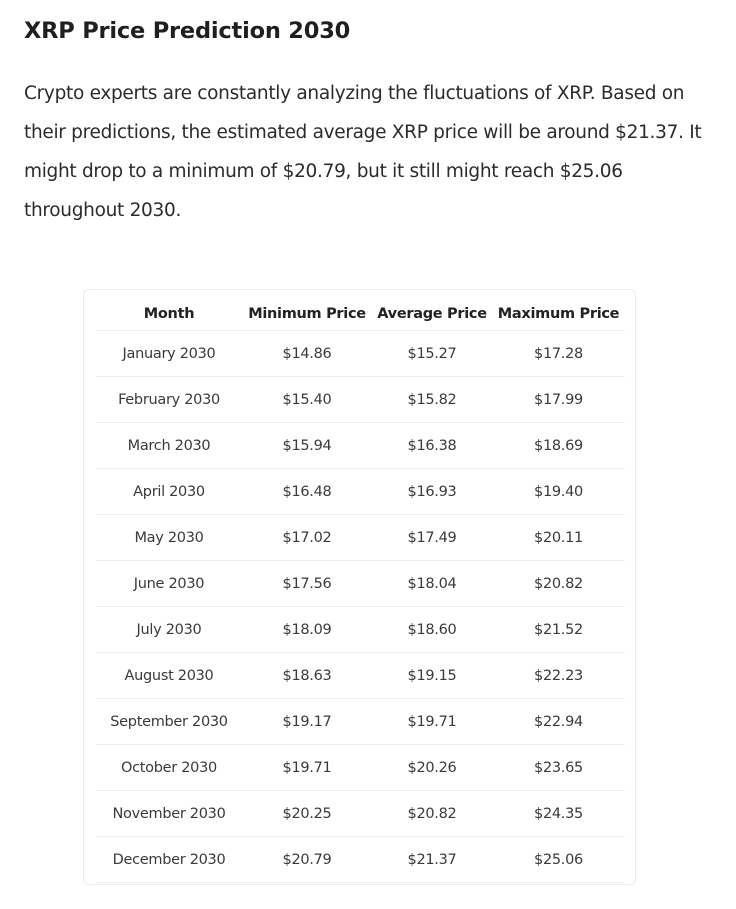 The image size is (736, 909). What do you see at coordinates (432, 721) in the screenshot?
I see `cell-average-price: $19.71` at bounding box center [432, 721].